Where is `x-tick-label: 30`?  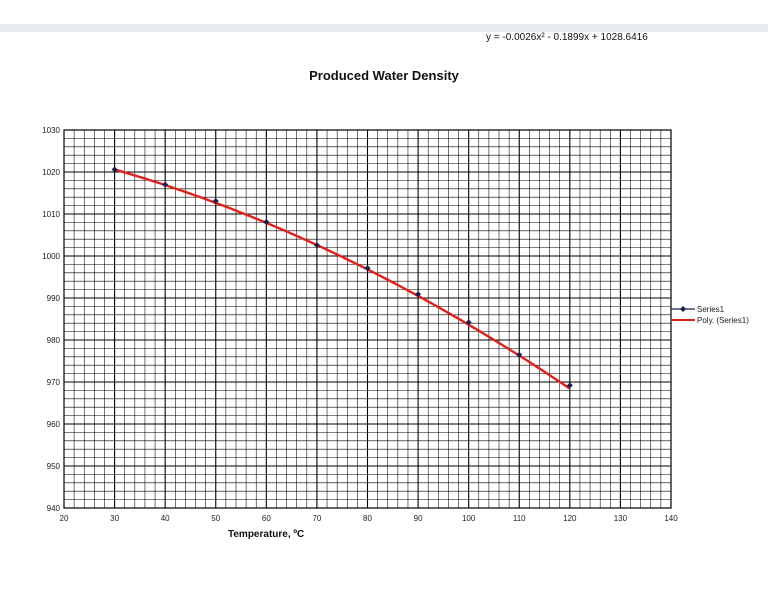
x-tick-label: 30 is located at coordinates (114, 518).